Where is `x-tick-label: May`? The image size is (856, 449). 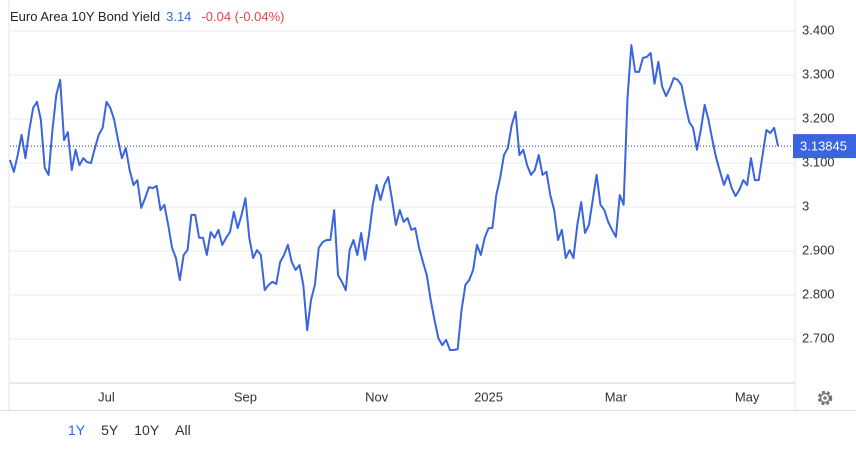 x-tick-label: May is located at coordinates (747, 396).